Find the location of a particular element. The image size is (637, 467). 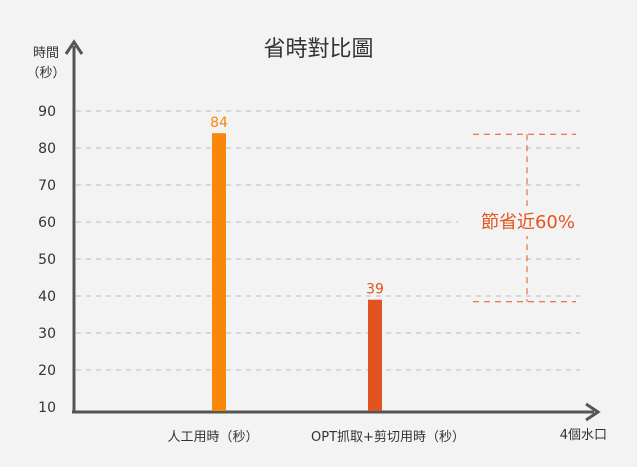

y-tick-label: 70 is located at coordinates (47, 186).